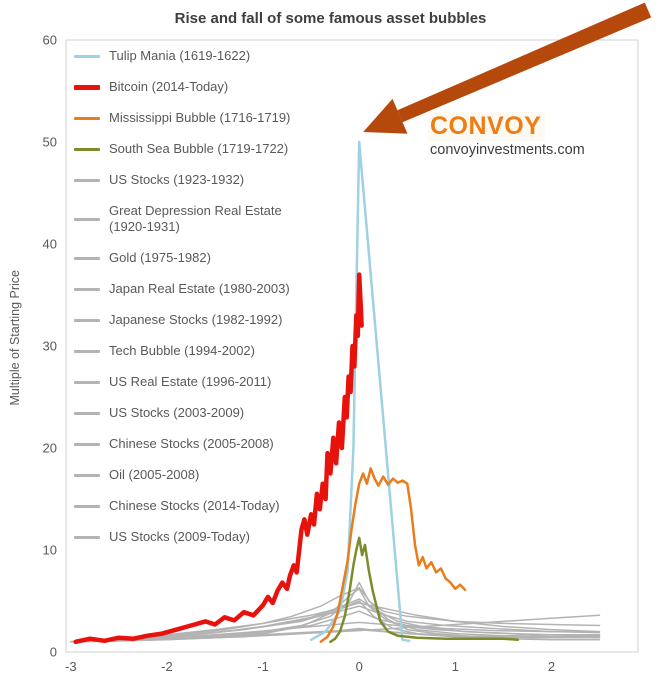  I want to click on legend-label: US Real Estate (1996-2011), so click(190, 381).